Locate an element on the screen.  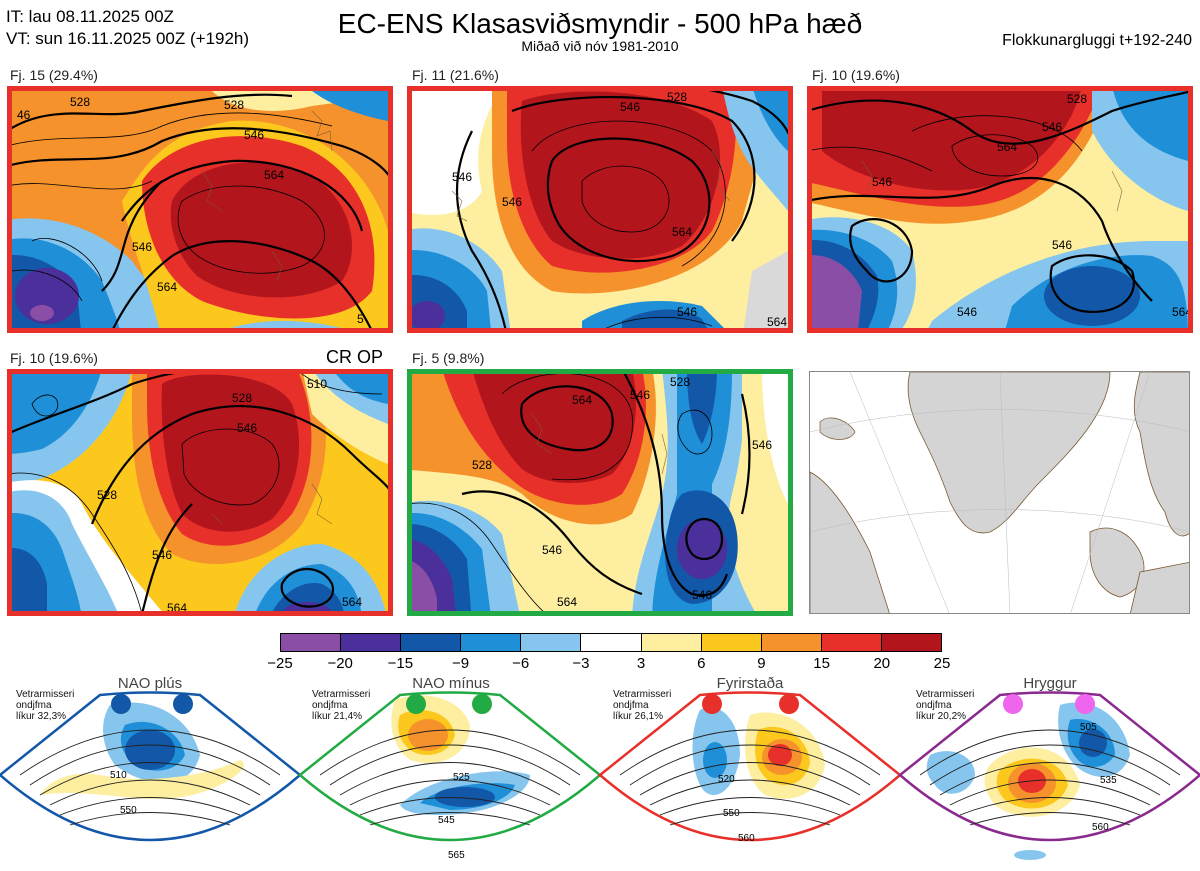
colorbar-tick-label: 3 is located at coordinates (641, 663).